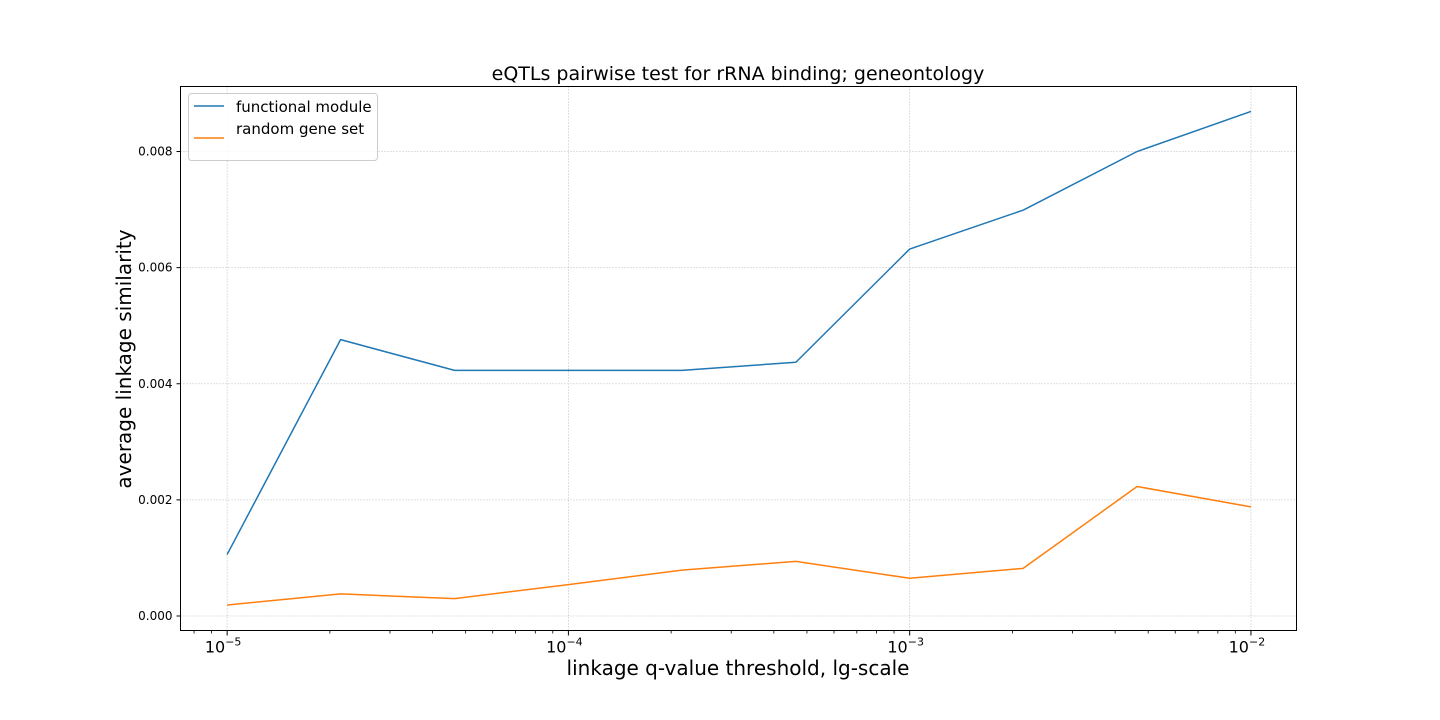 The width and height of the screenshot is (1440, 720). I want to click on series-line-random-gene-set, so click(739, 545).